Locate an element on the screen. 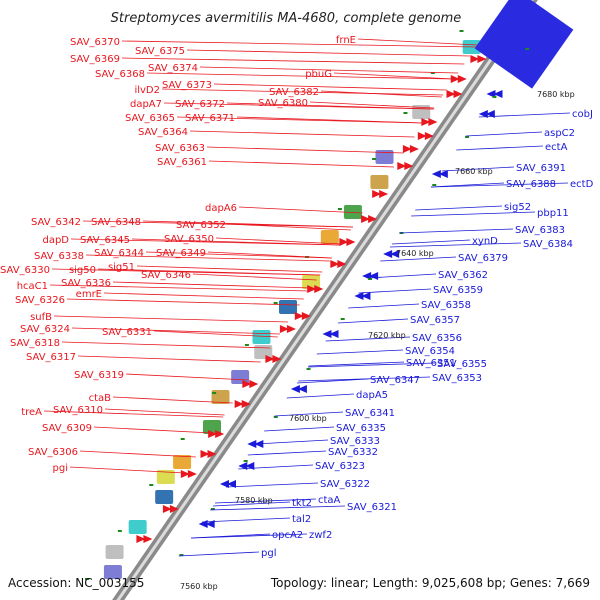 The height and width of the screenshot is (600, 600). gene-label-reverse: SAV_6384 is located at coordinates (548, 244).